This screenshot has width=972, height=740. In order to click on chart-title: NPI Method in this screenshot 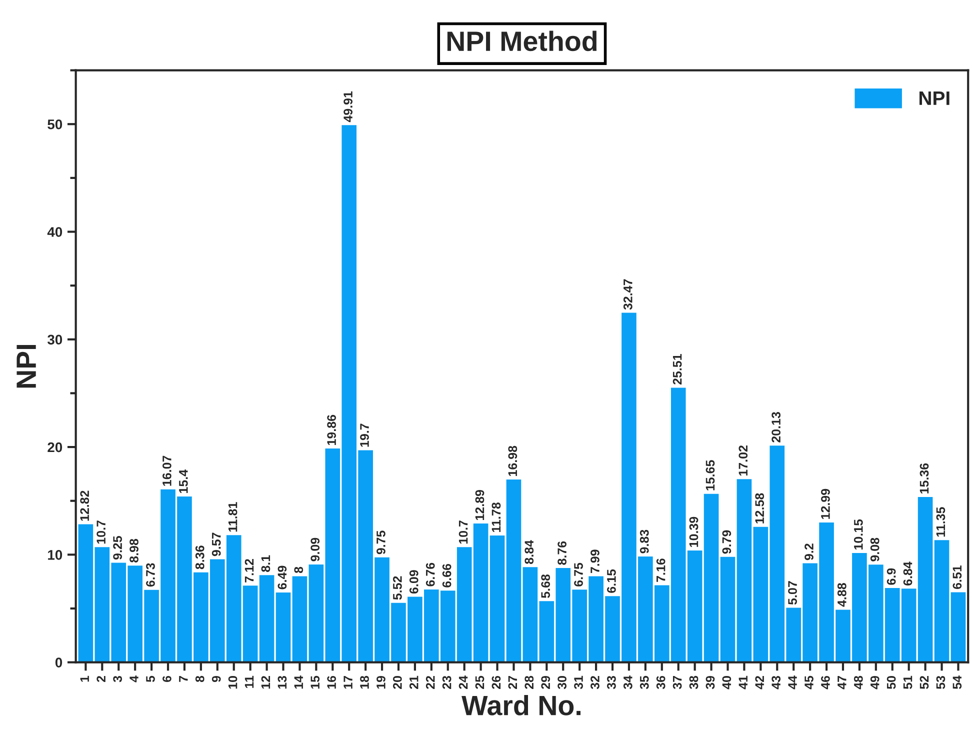, I will do `click(522, 41)`.